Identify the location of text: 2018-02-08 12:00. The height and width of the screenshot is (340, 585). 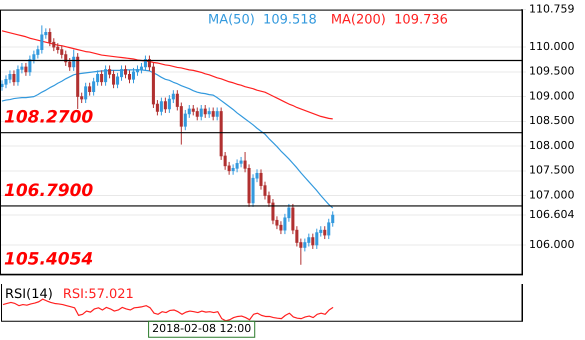
(202, 329).